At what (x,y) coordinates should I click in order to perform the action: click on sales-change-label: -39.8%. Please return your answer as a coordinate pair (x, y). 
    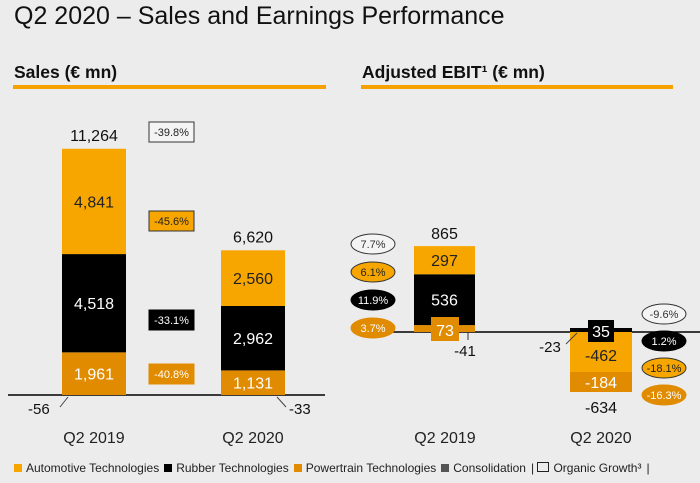
    Looking at the image, I should click on (171, 133).